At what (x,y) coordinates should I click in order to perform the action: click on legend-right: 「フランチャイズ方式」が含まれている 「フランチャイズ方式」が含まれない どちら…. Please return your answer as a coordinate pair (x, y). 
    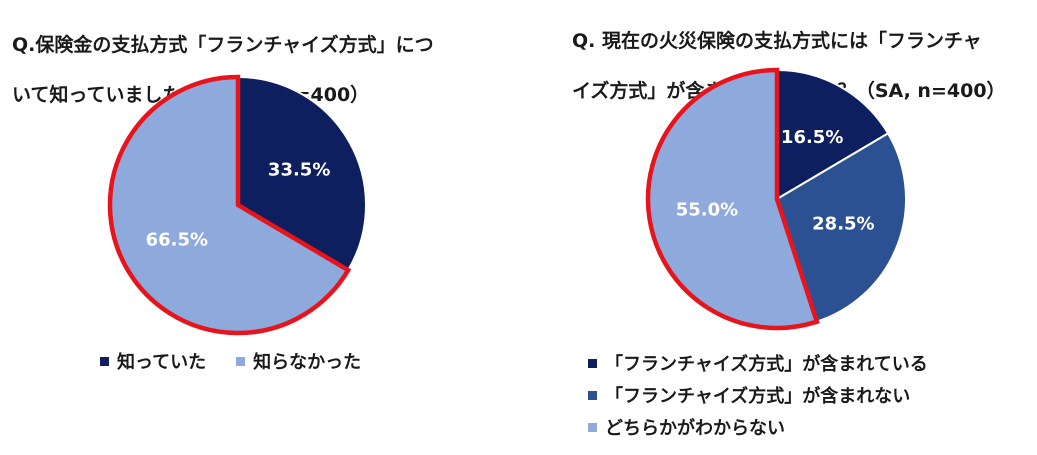
    Looking at the image, I should click on (758, 395).